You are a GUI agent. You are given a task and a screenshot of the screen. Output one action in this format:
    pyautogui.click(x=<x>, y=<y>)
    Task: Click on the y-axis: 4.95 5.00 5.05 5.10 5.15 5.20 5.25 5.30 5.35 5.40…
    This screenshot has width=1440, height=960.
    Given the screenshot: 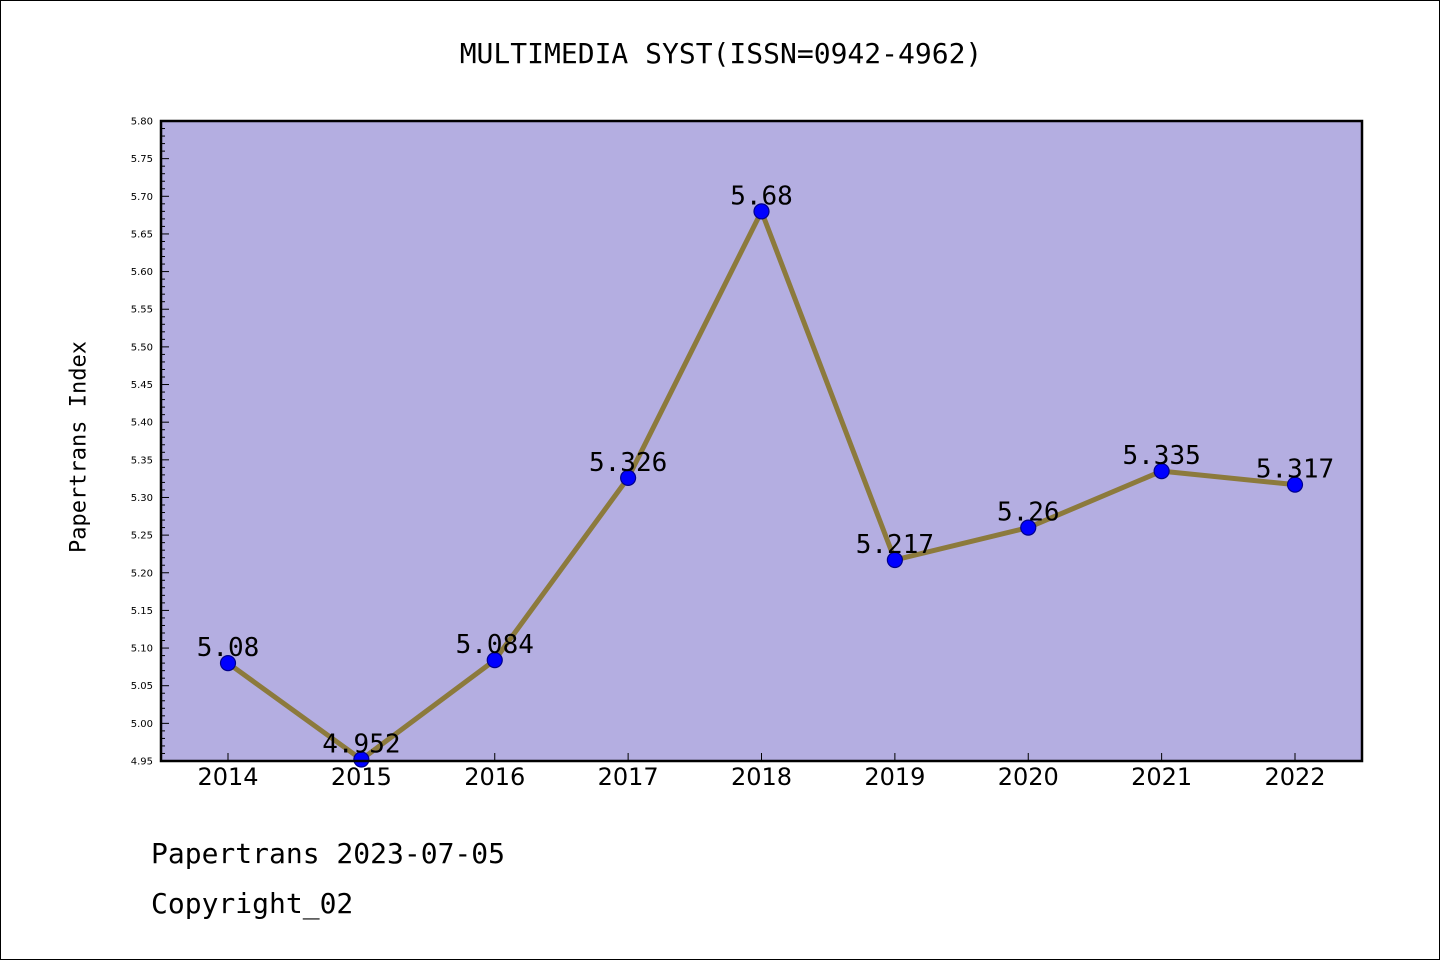 What is the action you would take?
    pyautogui.click(x=150, y=442)
    